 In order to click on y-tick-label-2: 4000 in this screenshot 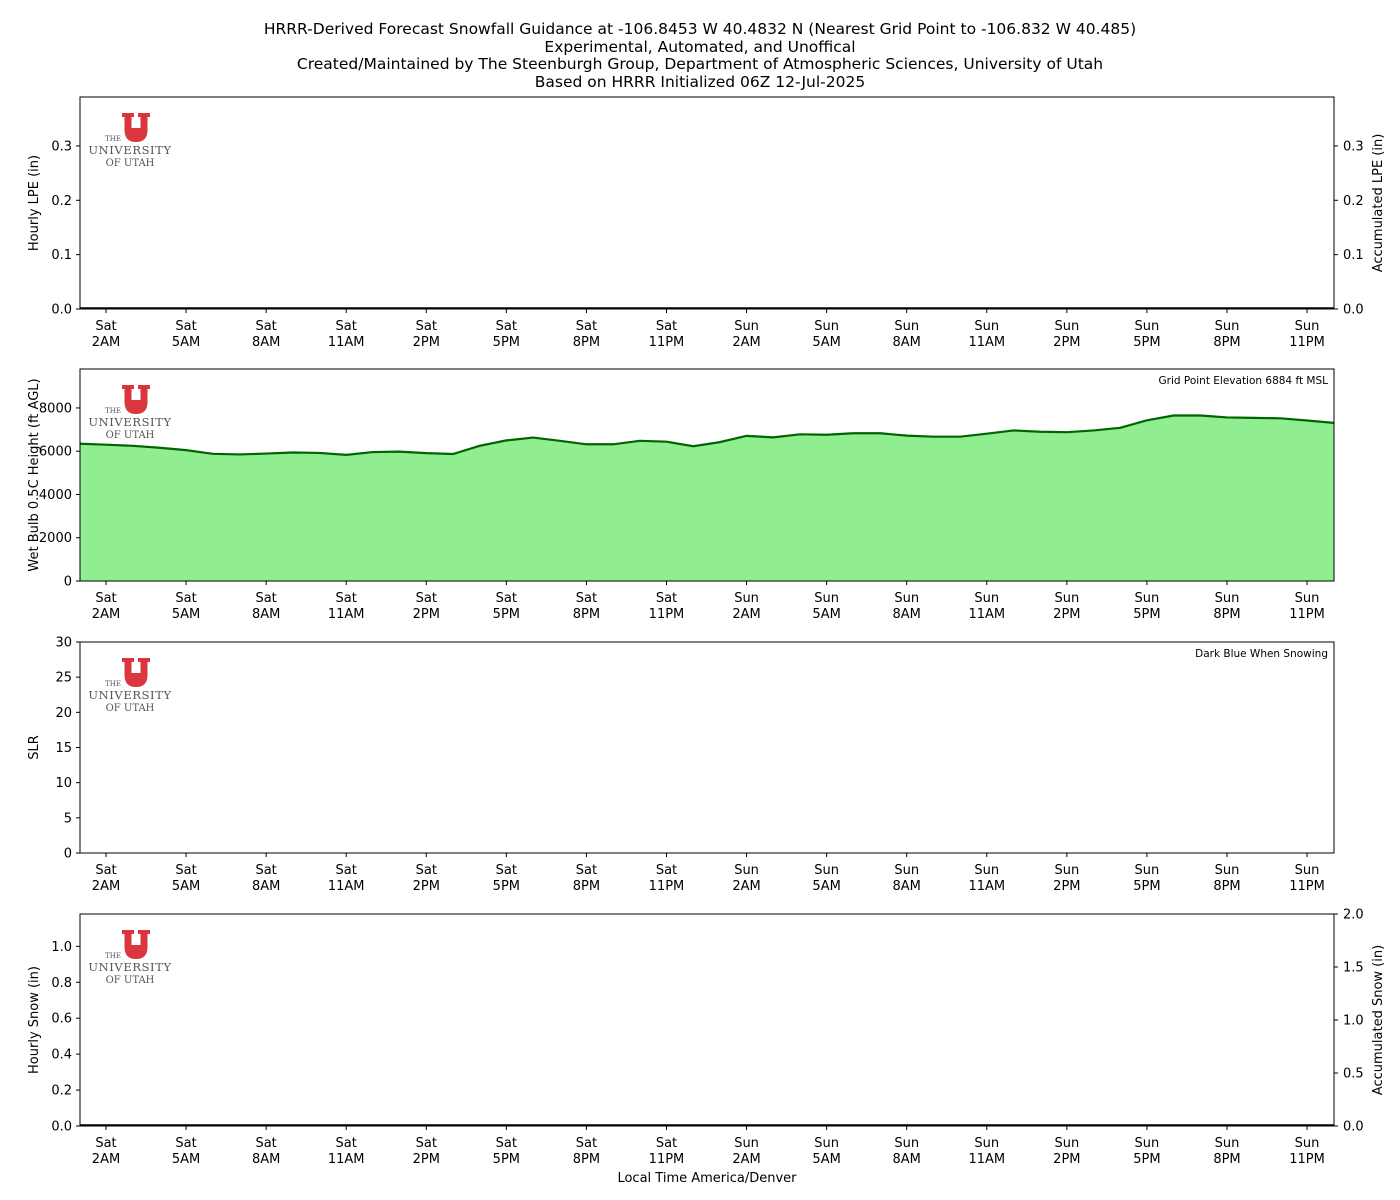, I will do `click(55, 495)`.